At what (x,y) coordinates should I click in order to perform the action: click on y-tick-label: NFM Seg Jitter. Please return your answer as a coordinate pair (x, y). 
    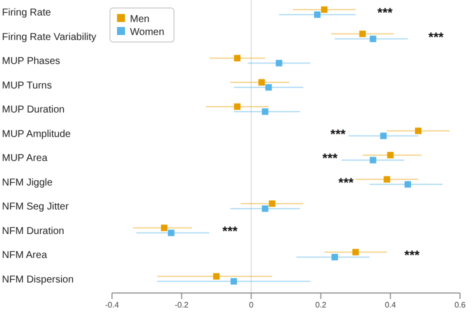
    Looking at the image, I should click on (36, 207).